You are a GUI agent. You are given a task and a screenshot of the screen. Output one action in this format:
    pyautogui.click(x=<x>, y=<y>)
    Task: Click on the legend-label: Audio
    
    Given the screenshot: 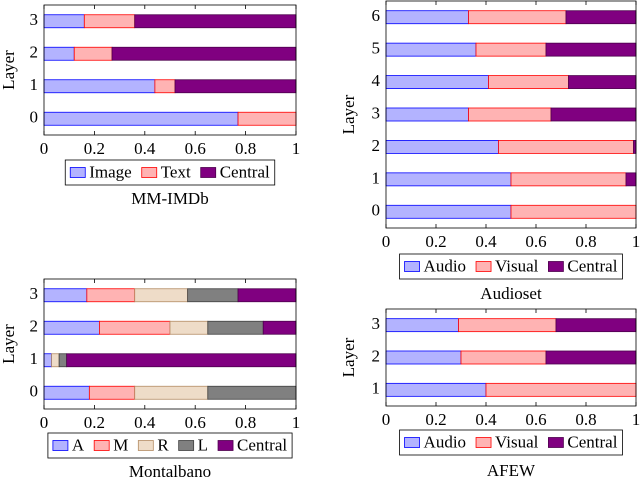 What is the action you would take?
    pyautogui.click(x=445, y=441)
    